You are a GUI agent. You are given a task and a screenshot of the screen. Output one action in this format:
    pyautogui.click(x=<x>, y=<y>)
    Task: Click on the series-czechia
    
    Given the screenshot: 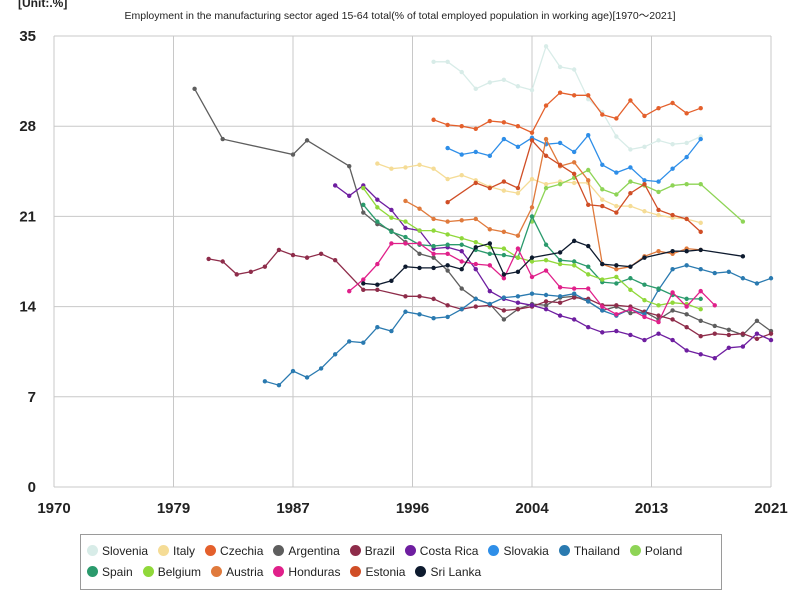 What is the action you would take?
    pyautogui.click(x=567, y=112)
    